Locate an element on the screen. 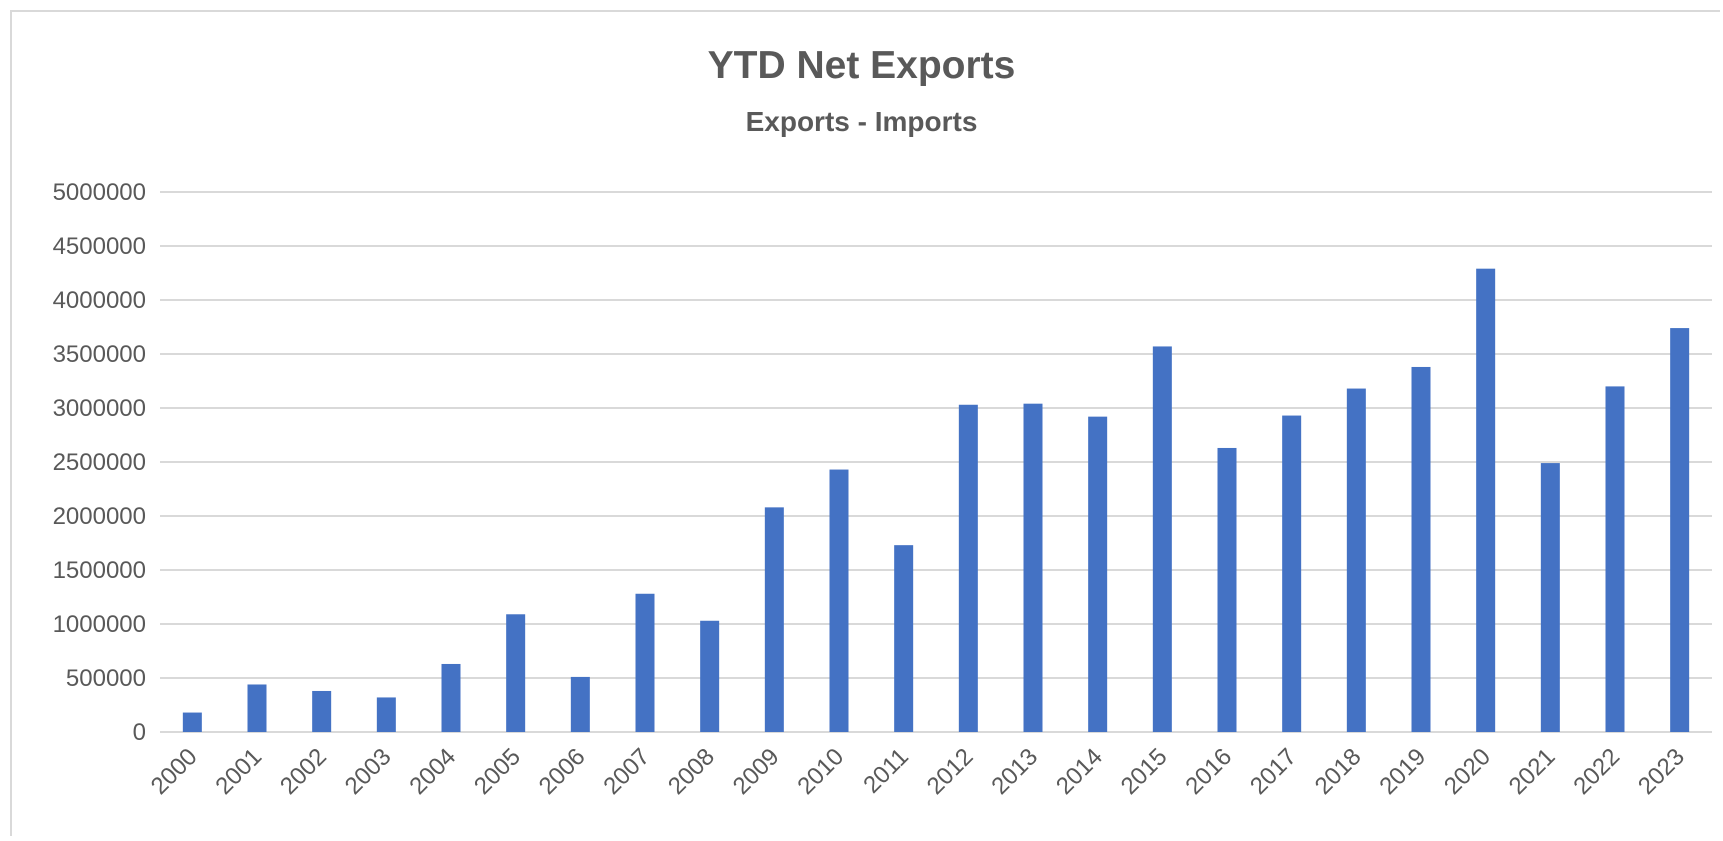 This screenshot has width=1723, height=841. bar-2005 is located at coordinates (516, 673).